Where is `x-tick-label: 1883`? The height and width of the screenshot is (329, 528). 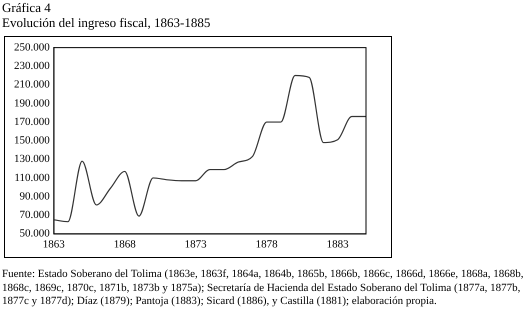
x-tick-label: 1883 is located at coordinates (338, 244).